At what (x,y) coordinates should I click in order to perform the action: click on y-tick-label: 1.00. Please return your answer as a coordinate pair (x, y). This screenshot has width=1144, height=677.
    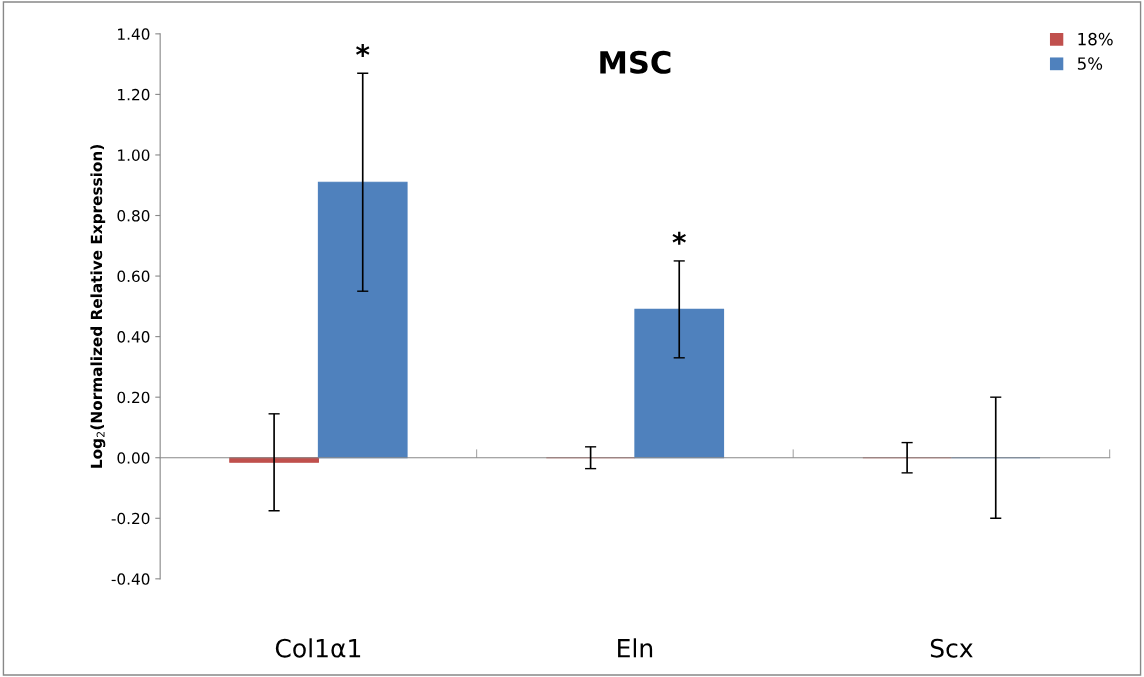
    Looking at the image, I should click on (134, 155).